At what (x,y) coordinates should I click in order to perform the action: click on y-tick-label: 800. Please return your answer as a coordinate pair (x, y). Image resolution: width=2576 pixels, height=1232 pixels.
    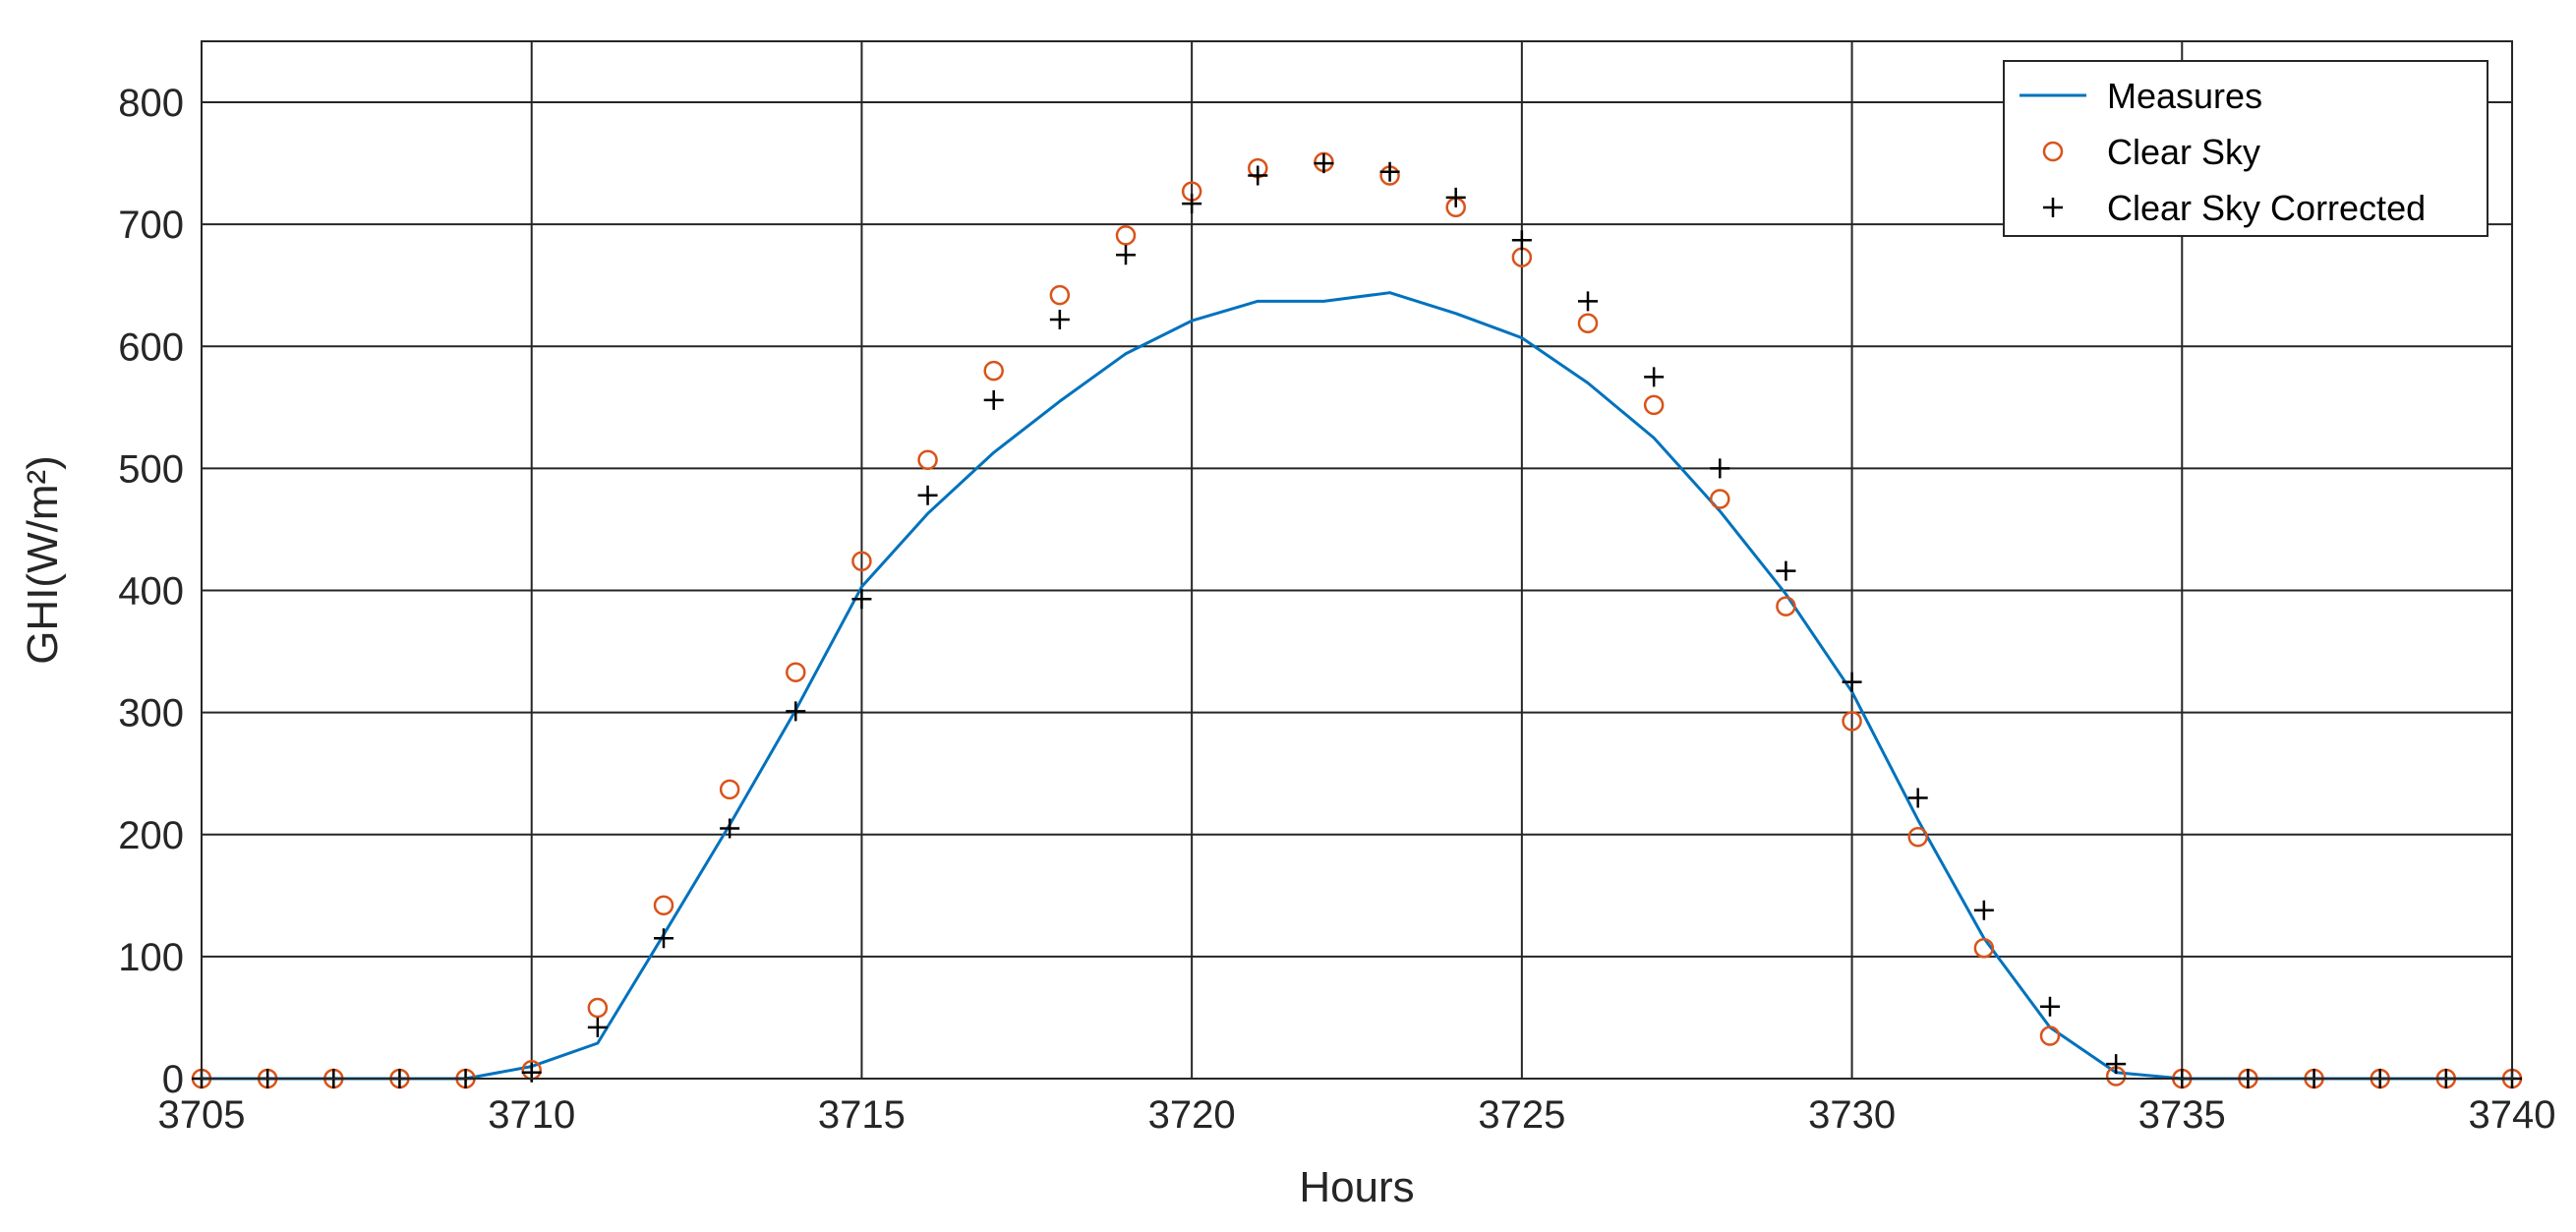
    Looking at the image, I should click on (151, 103).